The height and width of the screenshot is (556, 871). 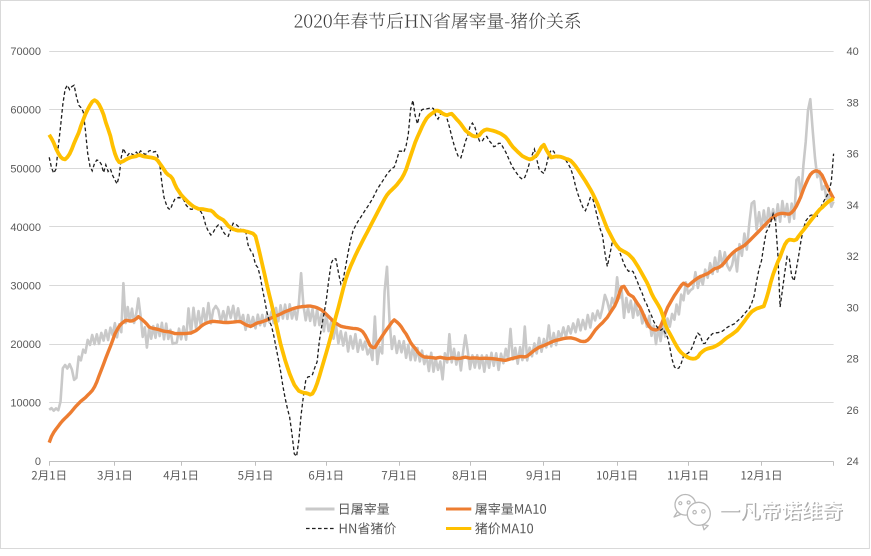 I want to click on svg-text: 40, so click(x=853, y=52).